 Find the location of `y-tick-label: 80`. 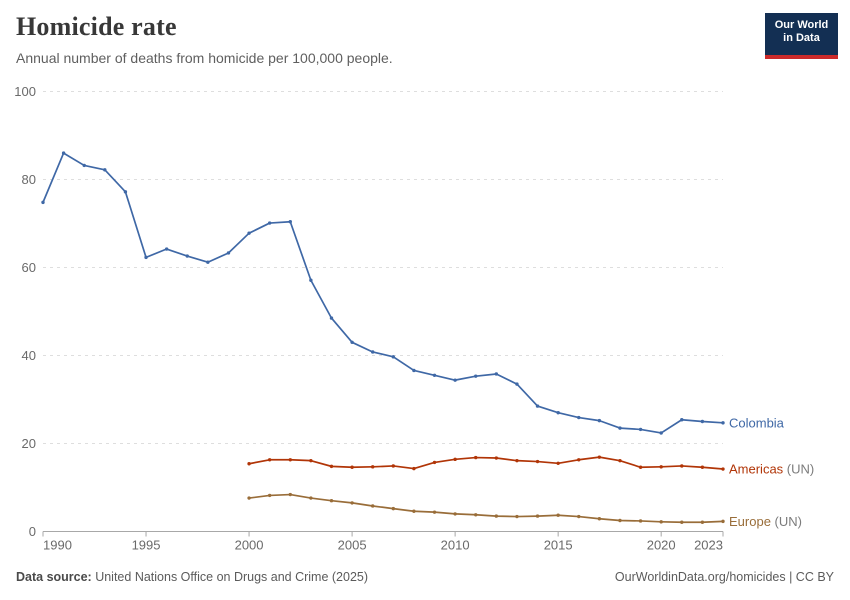

y-tick-label: 80 is located at coordinates (29, 179).